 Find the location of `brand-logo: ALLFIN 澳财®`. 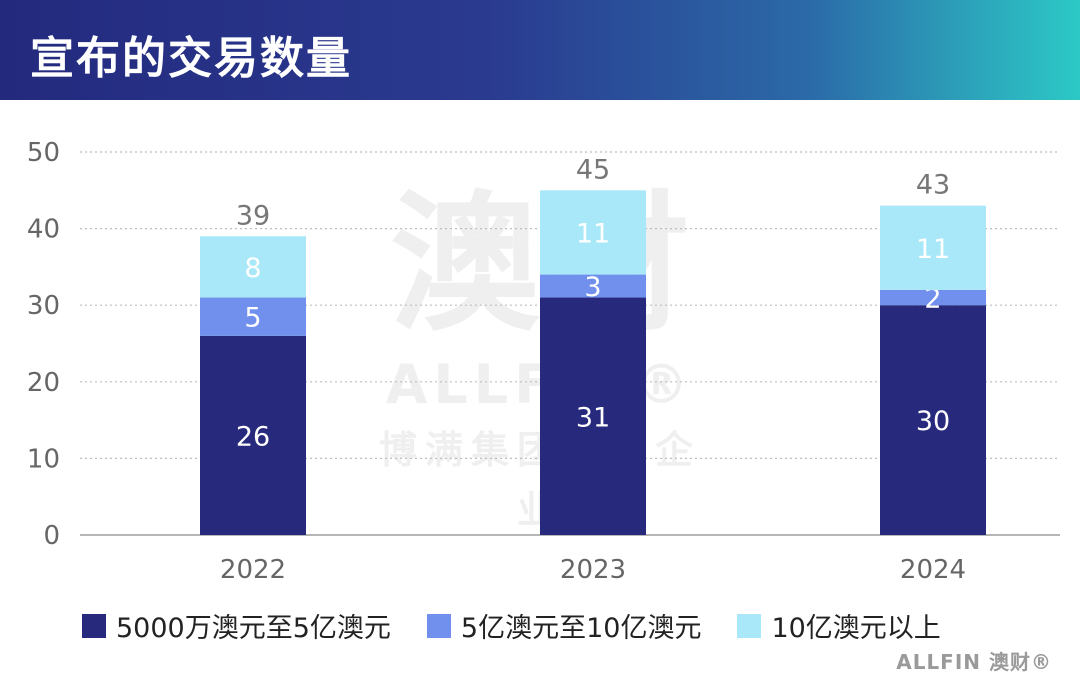

brand-logo: ALLFIN 澳财® is located at coordinates (974, 662).